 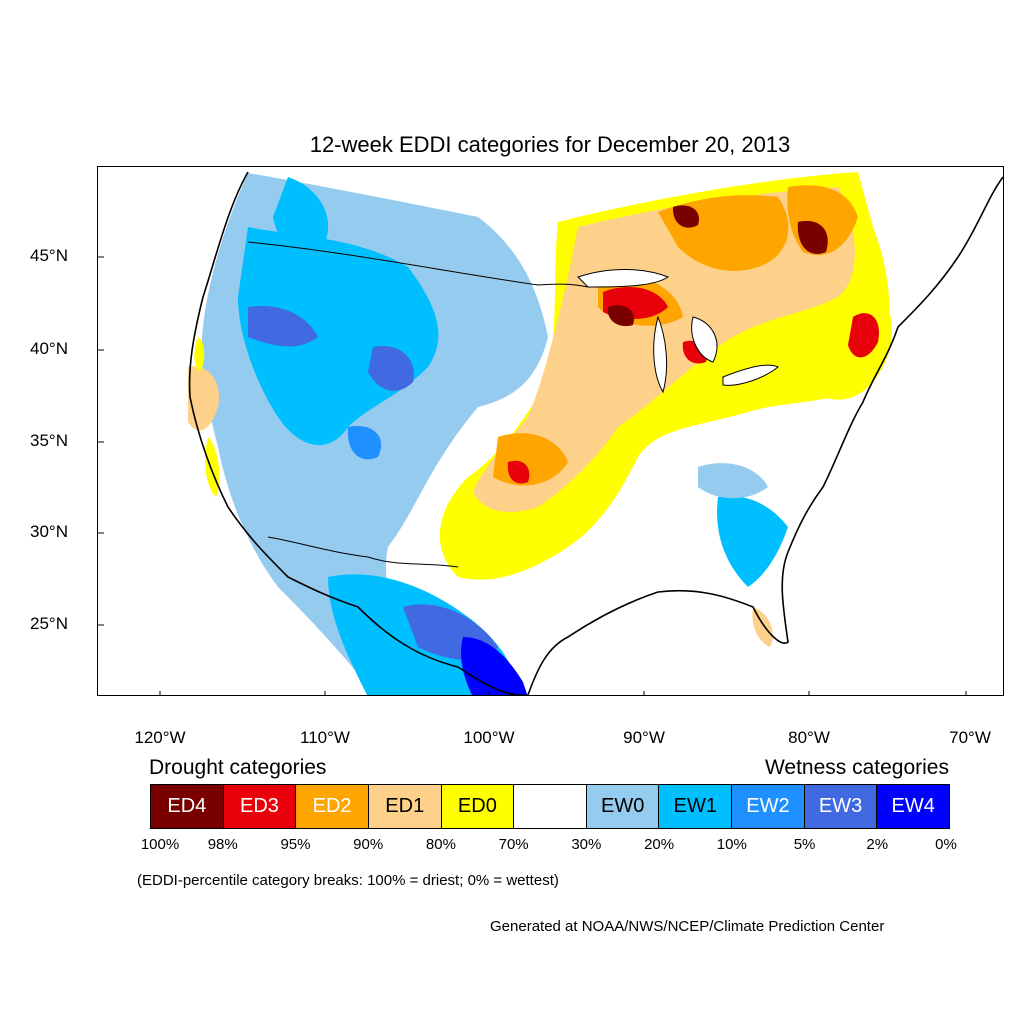 What do you see at coordinates (364, 443) in the screenshot?
I see `region-ew2` at bounding box center [364, 443].